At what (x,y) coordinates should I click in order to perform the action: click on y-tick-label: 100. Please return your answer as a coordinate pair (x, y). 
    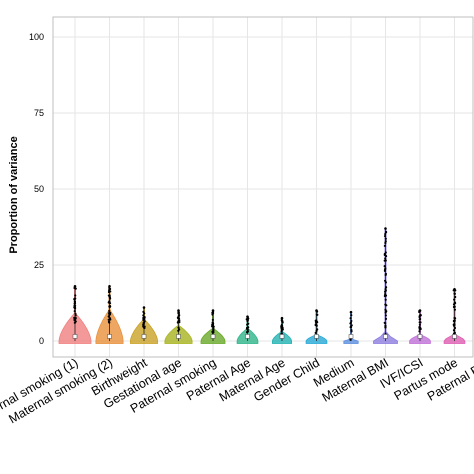
    Looking at the image, I should click on (36, 37).